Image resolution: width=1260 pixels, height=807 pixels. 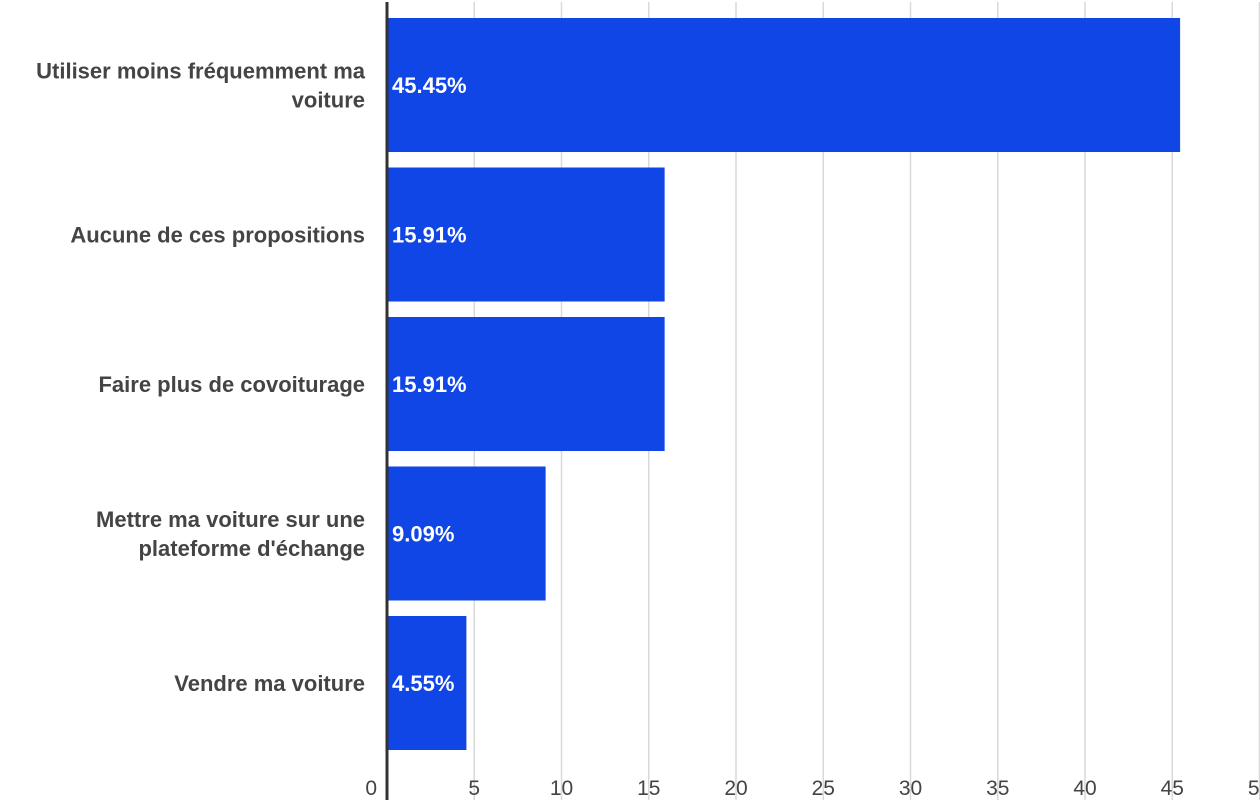 What do you see at coordinates (823, 788) in the screenshot?
I see `x-tick-label: 25` at bounding box center [823, 788].